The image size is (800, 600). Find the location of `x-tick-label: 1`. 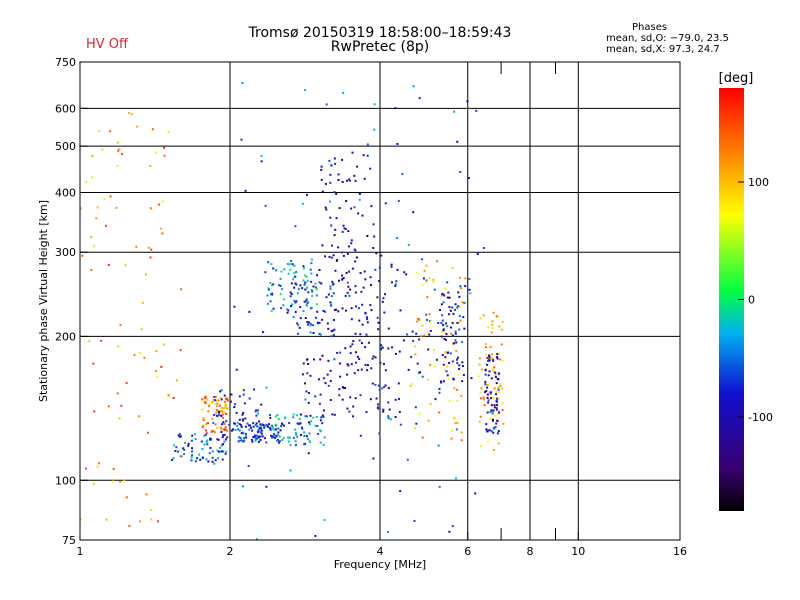

x-tick-label: 1 is located at coordinates (80, 551).